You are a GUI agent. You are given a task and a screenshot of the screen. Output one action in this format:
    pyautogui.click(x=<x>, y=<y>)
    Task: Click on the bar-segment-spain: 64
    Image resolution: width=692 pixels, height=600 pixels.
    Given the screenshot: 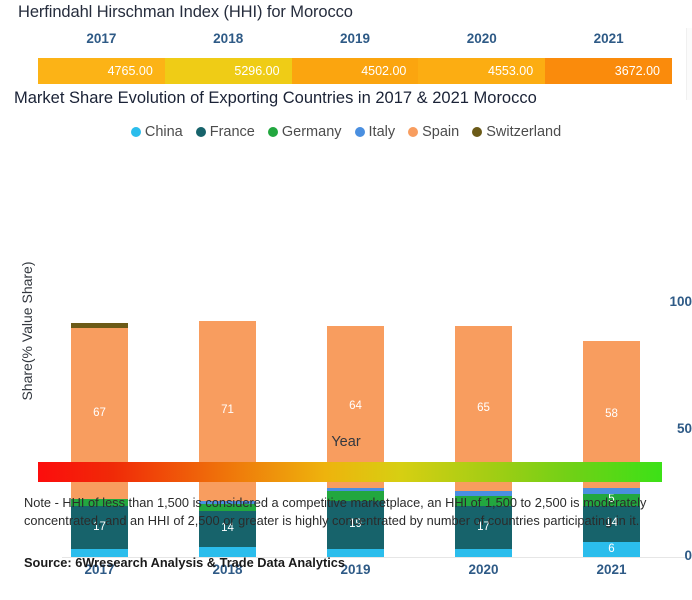 What is the action you would take?
    pyautogui.click(x=355, y=407)
    